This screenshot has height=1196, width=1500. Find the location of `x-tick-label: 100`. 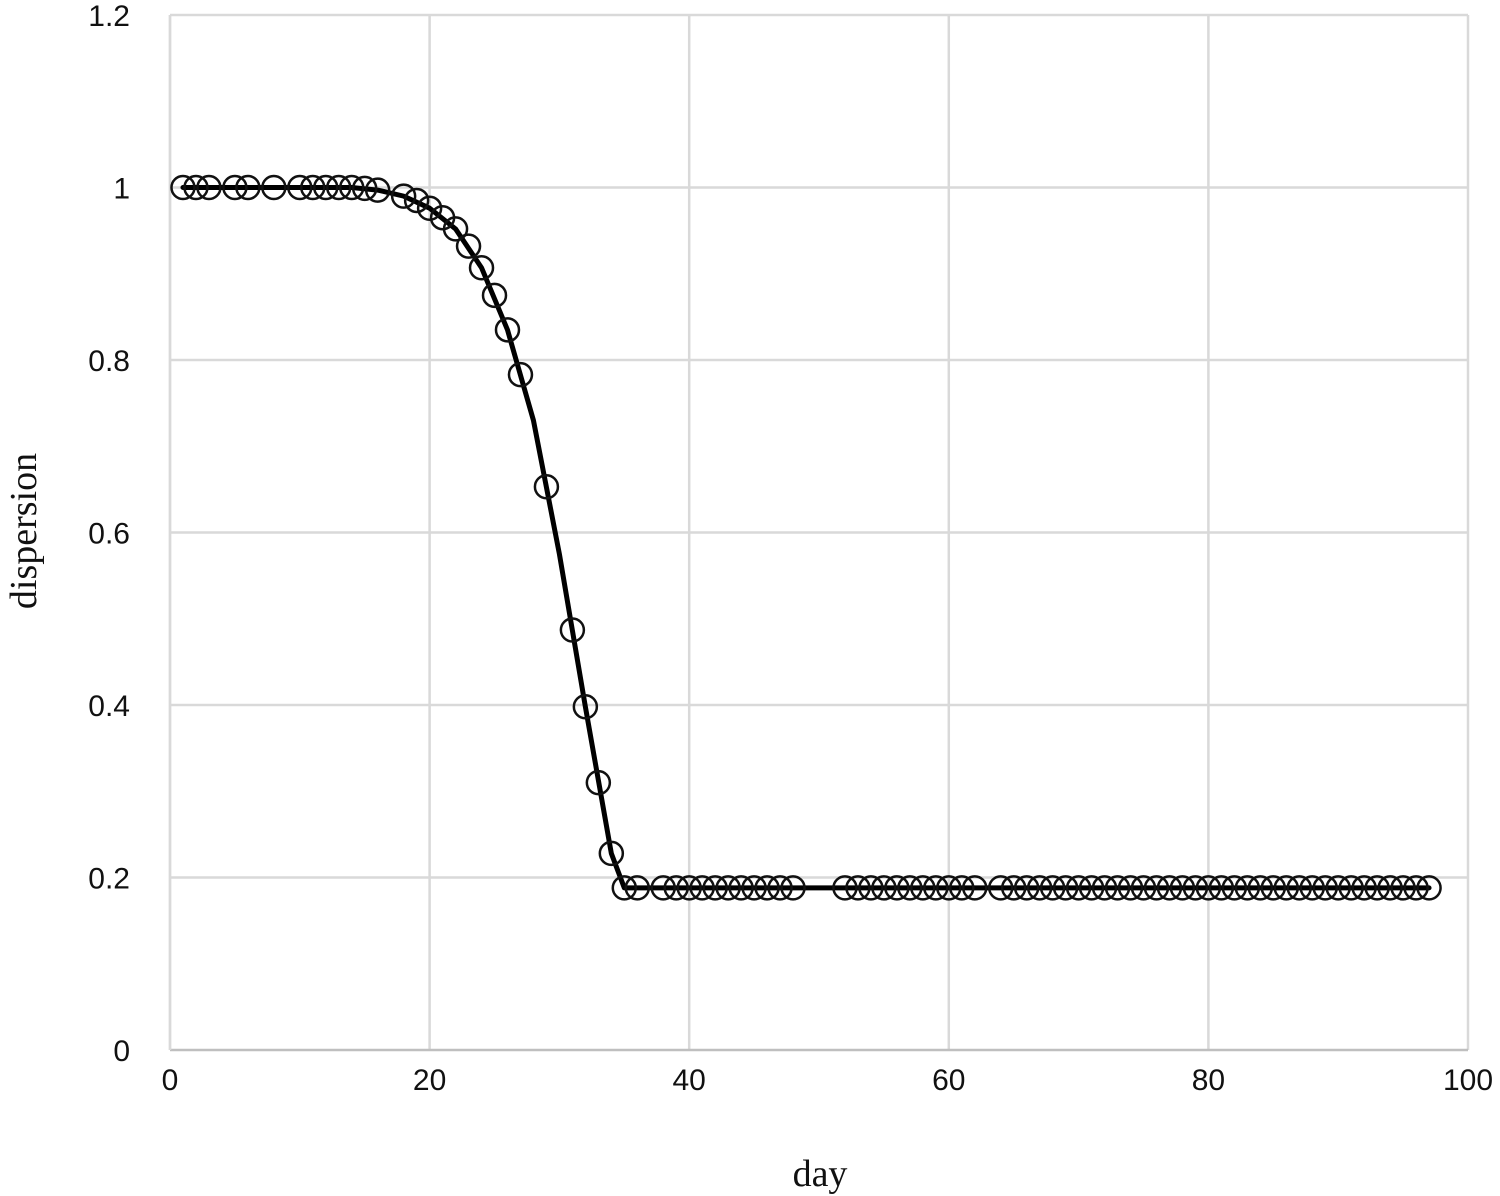

x-tick-label: 100 is located at coordinates (1468, 1080).